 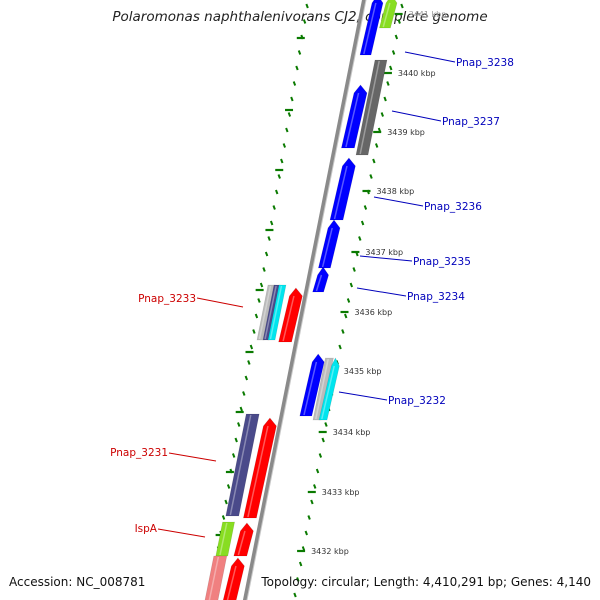 I want to click on gene-pnap-3232-a, so click(x=312, y=385).